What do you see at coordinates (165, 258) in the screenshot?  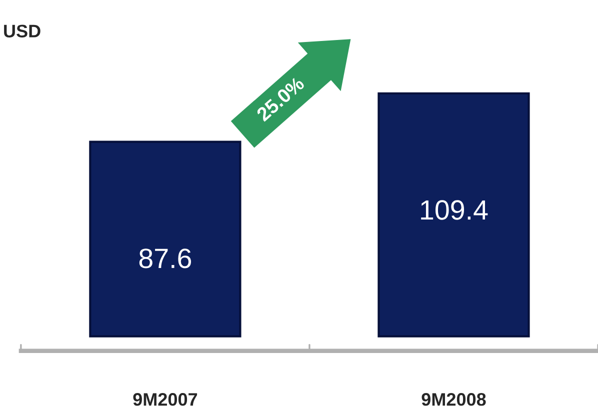 I see `data-label: 87.6` at bounding box center [165, 258].